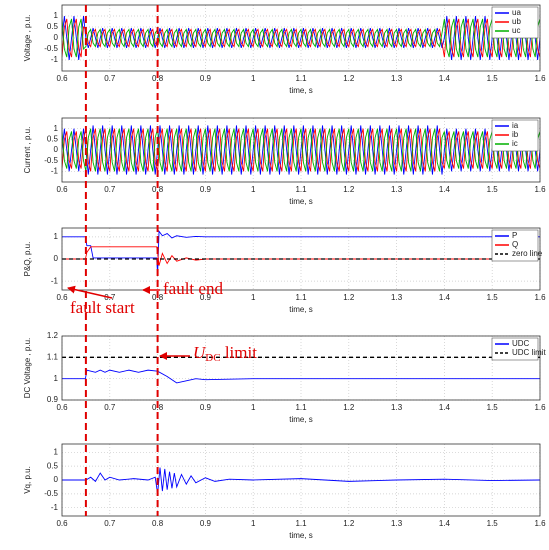 This screenshot has width=549, height=550. What do you see at coordinates (53, 399) in the screenshot?
I see `y-tick-label: 0.9` at bounding box center [53, 399].